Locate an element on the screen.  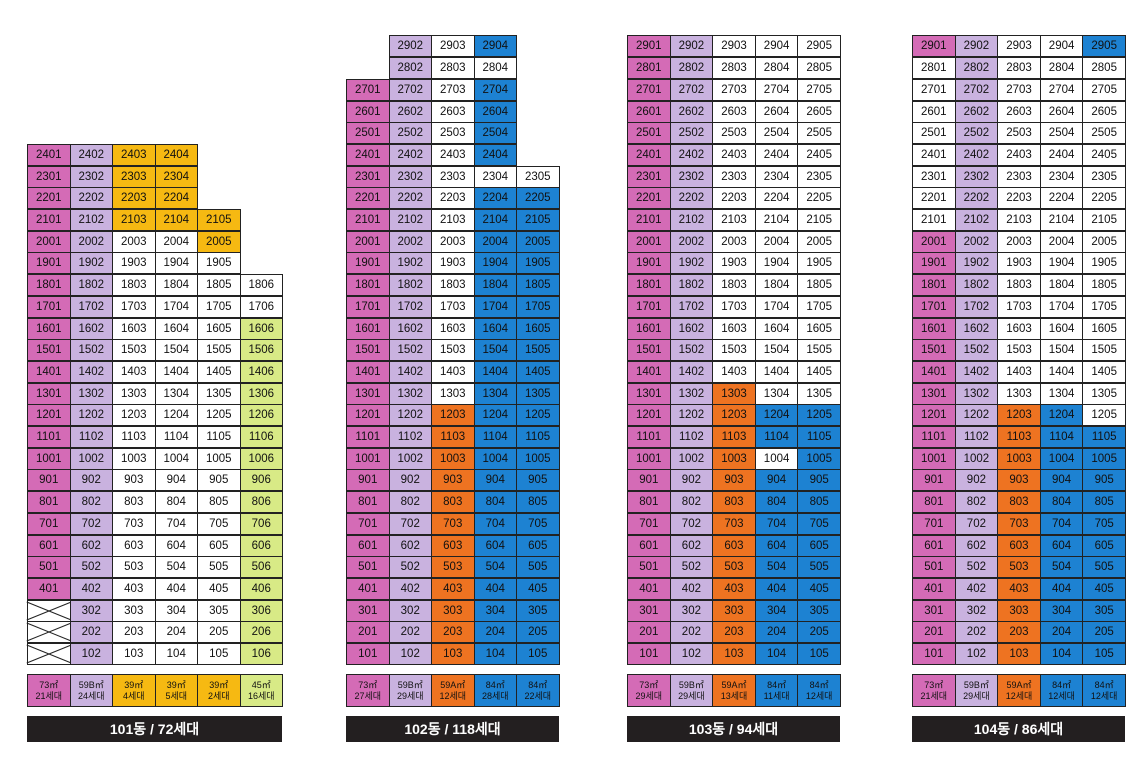
unit-cell: 2804 is located at coordinates (495, 68).